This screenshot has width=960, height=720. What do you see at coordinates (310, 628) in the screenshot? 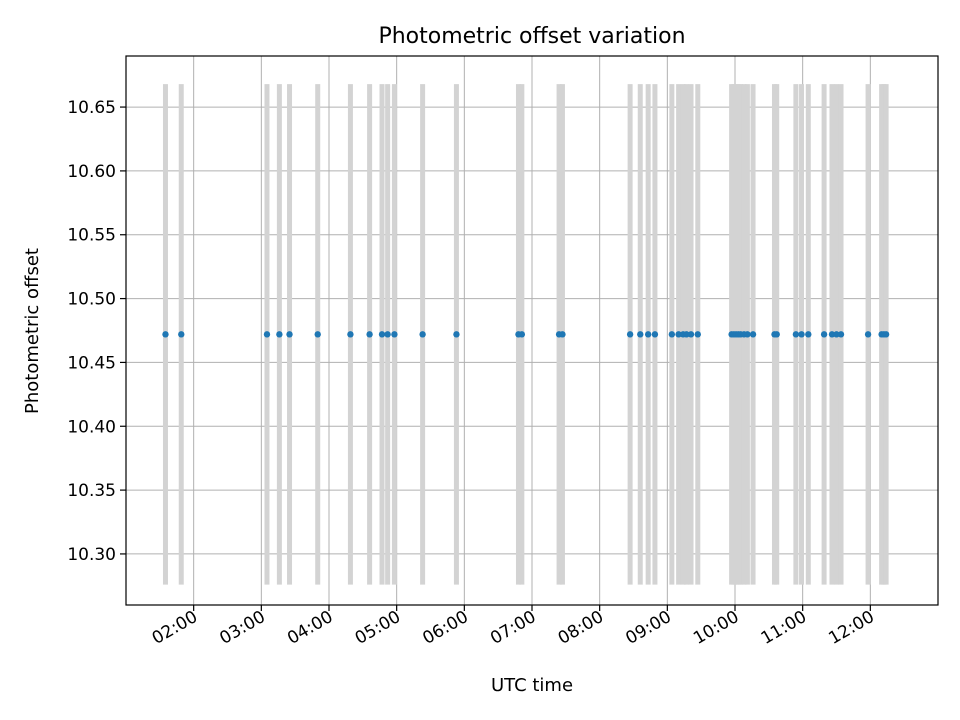
I see `x-tick-label: 04:00` at bounding box center [310, 628].